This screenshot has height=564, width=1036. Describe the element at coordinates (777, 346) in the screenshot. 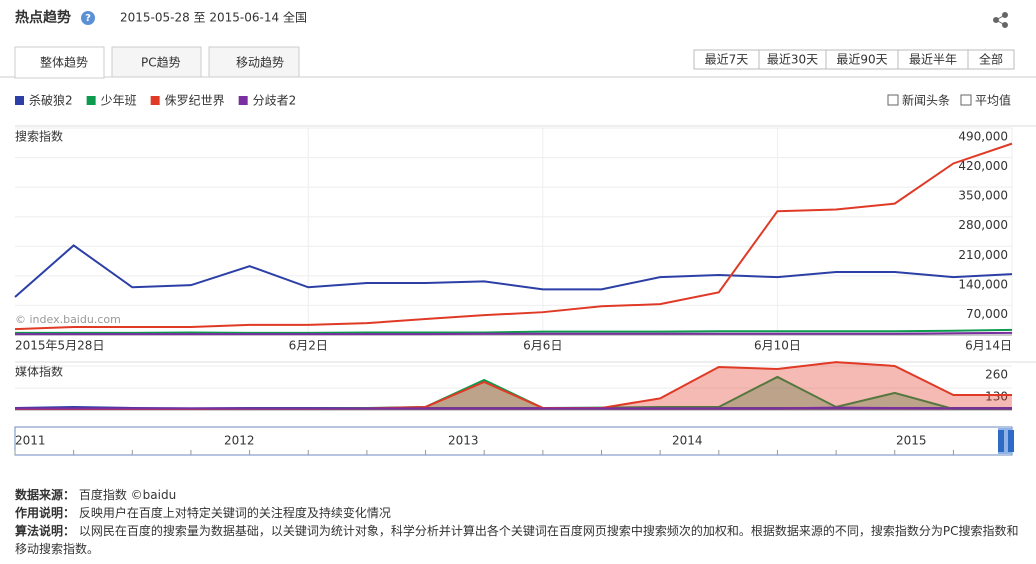

I see `x-tick-label: 6月10日` at that location.